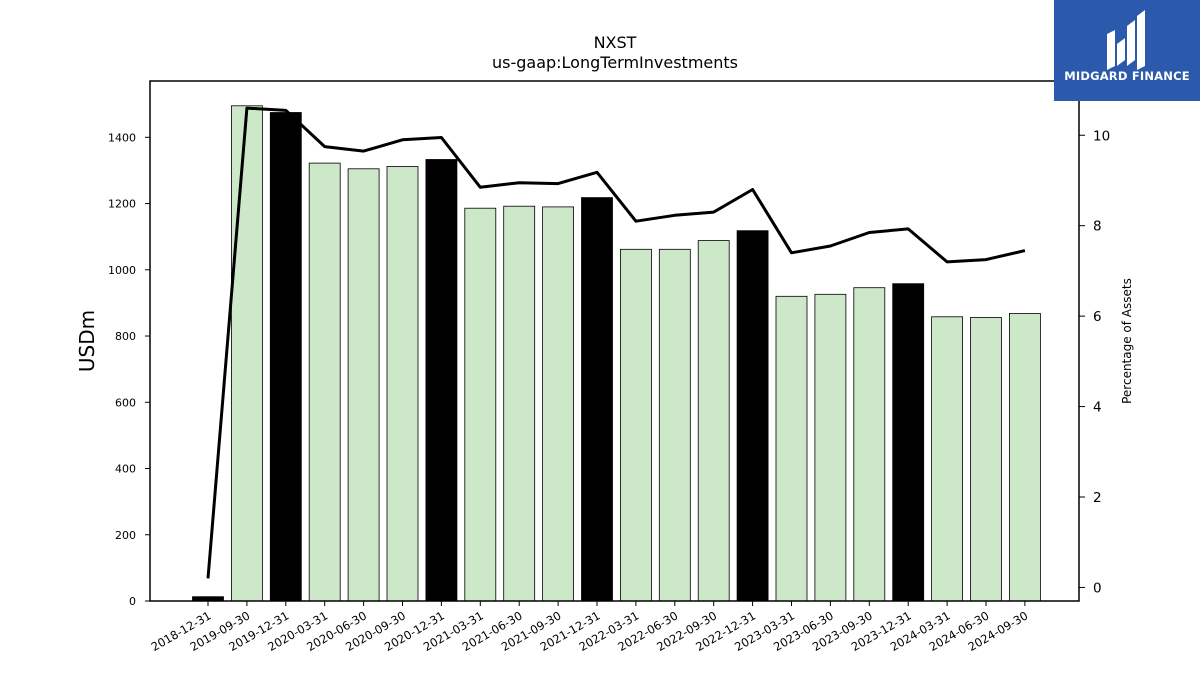 The image size is (1200, 675). I want to click on y-tick-label: 400, so click(125, 469).